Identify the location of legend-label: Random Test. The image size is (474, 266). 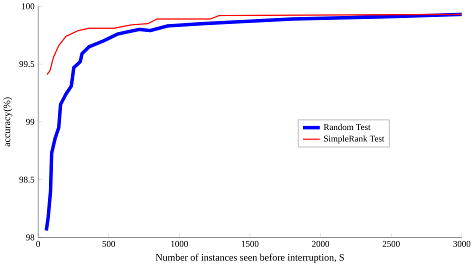
(347, 127).